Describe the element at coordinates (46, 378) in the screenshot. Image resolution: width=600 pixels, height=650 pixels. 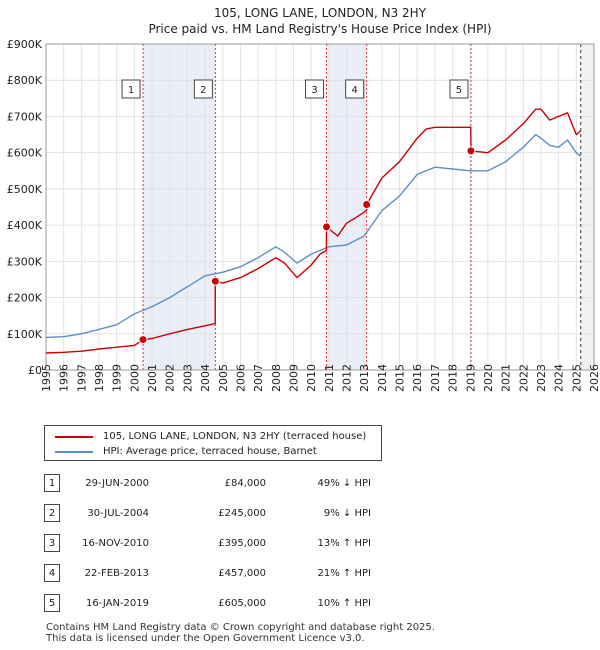
I see `x-tick-label: 1995` at that location.